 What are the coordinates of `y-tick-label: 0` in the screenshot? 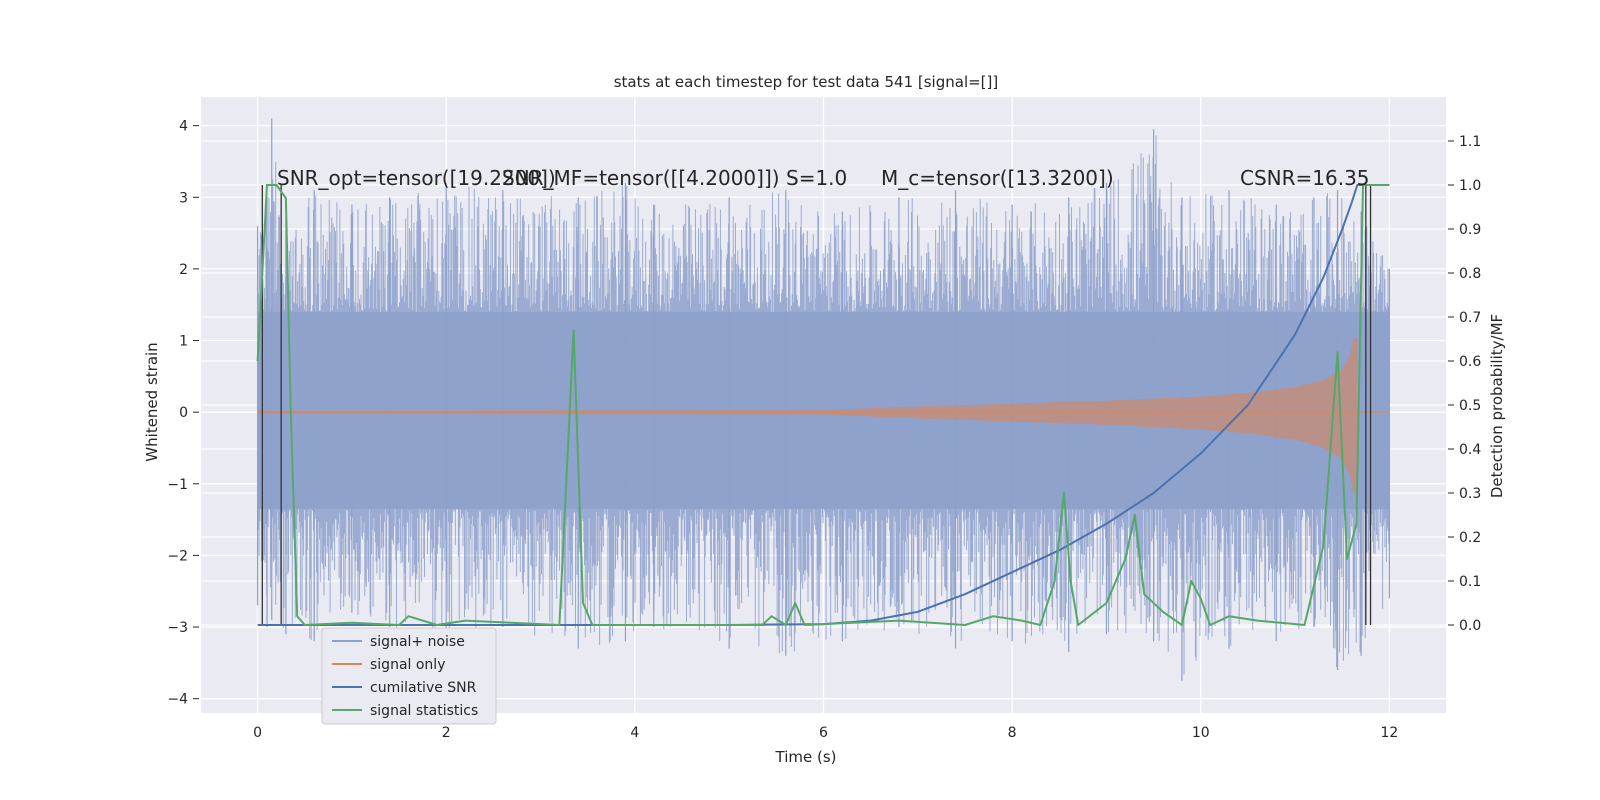 It's located at (183, 413).